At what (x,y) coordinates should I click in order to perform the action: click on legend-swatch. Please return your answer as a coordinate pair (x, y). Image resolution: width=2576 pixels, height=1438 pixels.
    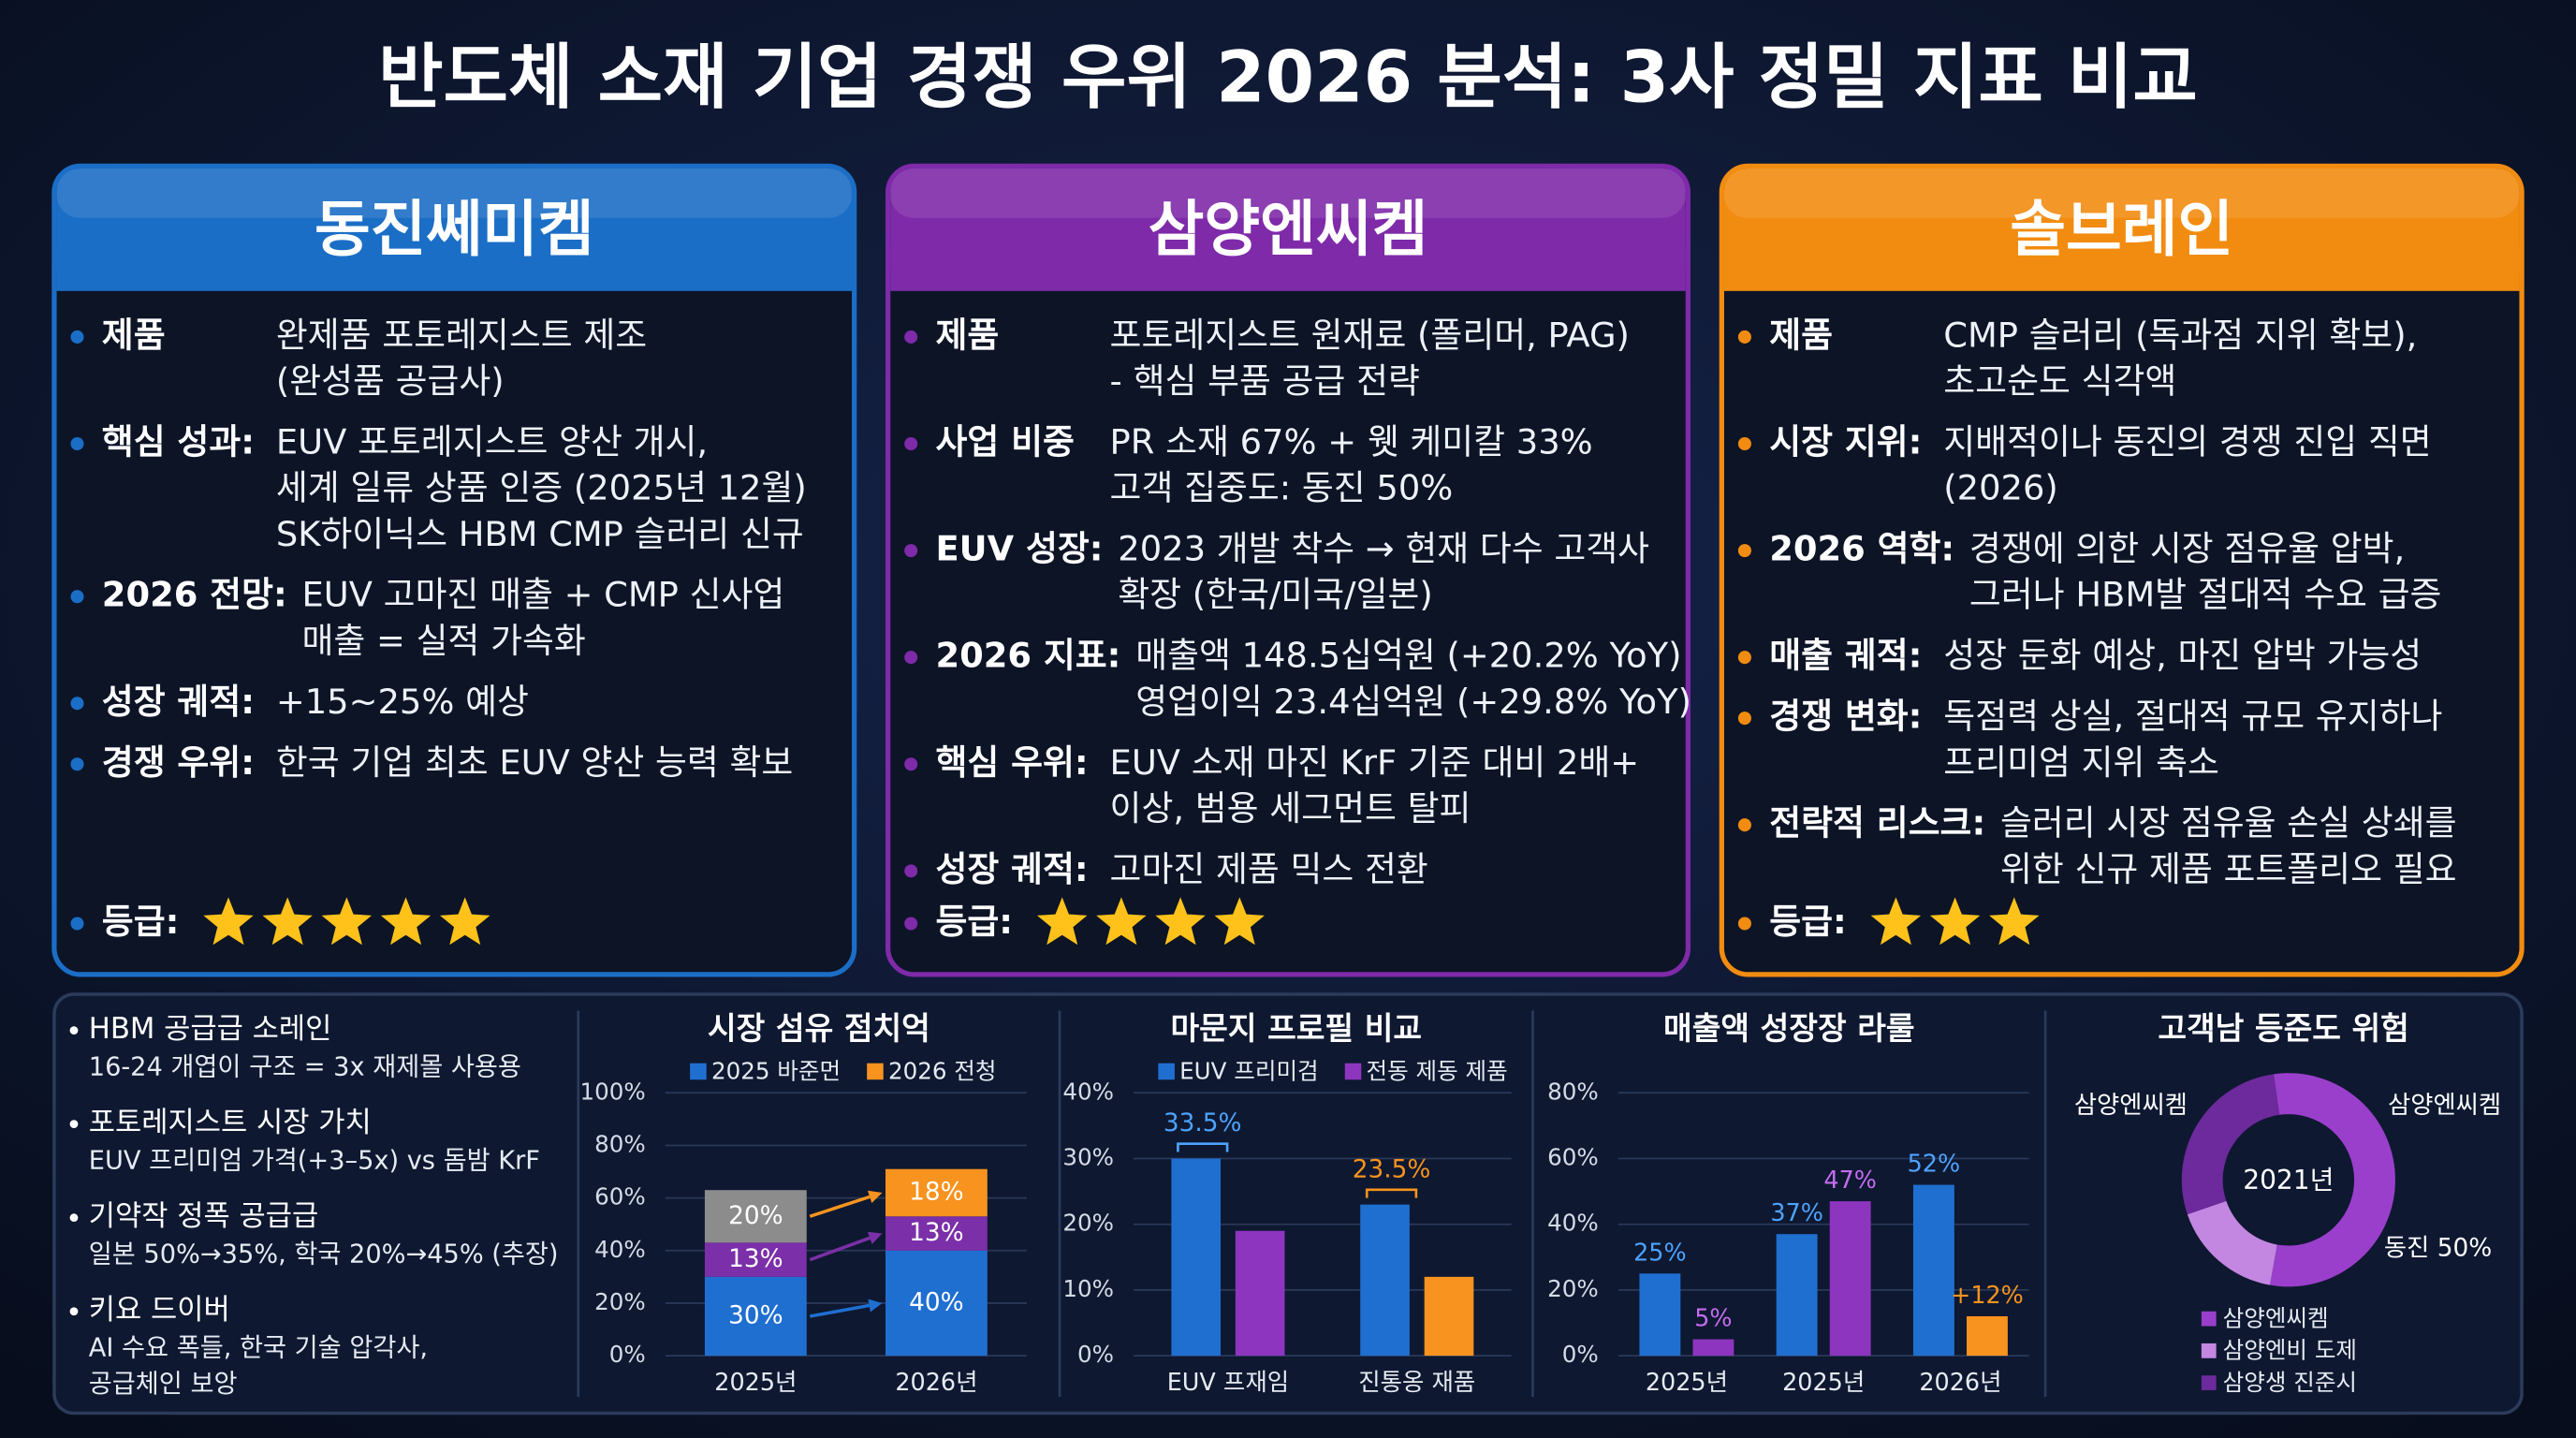
    Looking at the image, I should click on (2209, 1382).